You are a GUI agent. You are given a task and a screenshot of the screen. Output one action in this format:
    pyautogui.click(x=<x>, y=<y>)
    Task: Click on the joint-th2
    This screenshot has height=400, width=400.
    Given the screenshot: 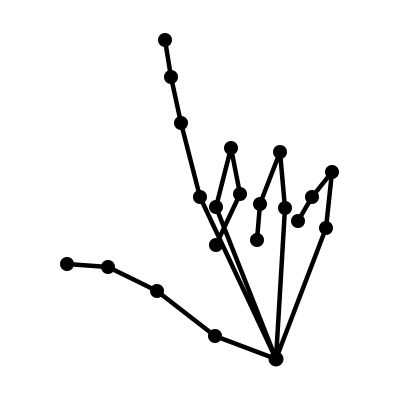 What is the action you would take?
    pyautogui.click(x=157, y=291)
    